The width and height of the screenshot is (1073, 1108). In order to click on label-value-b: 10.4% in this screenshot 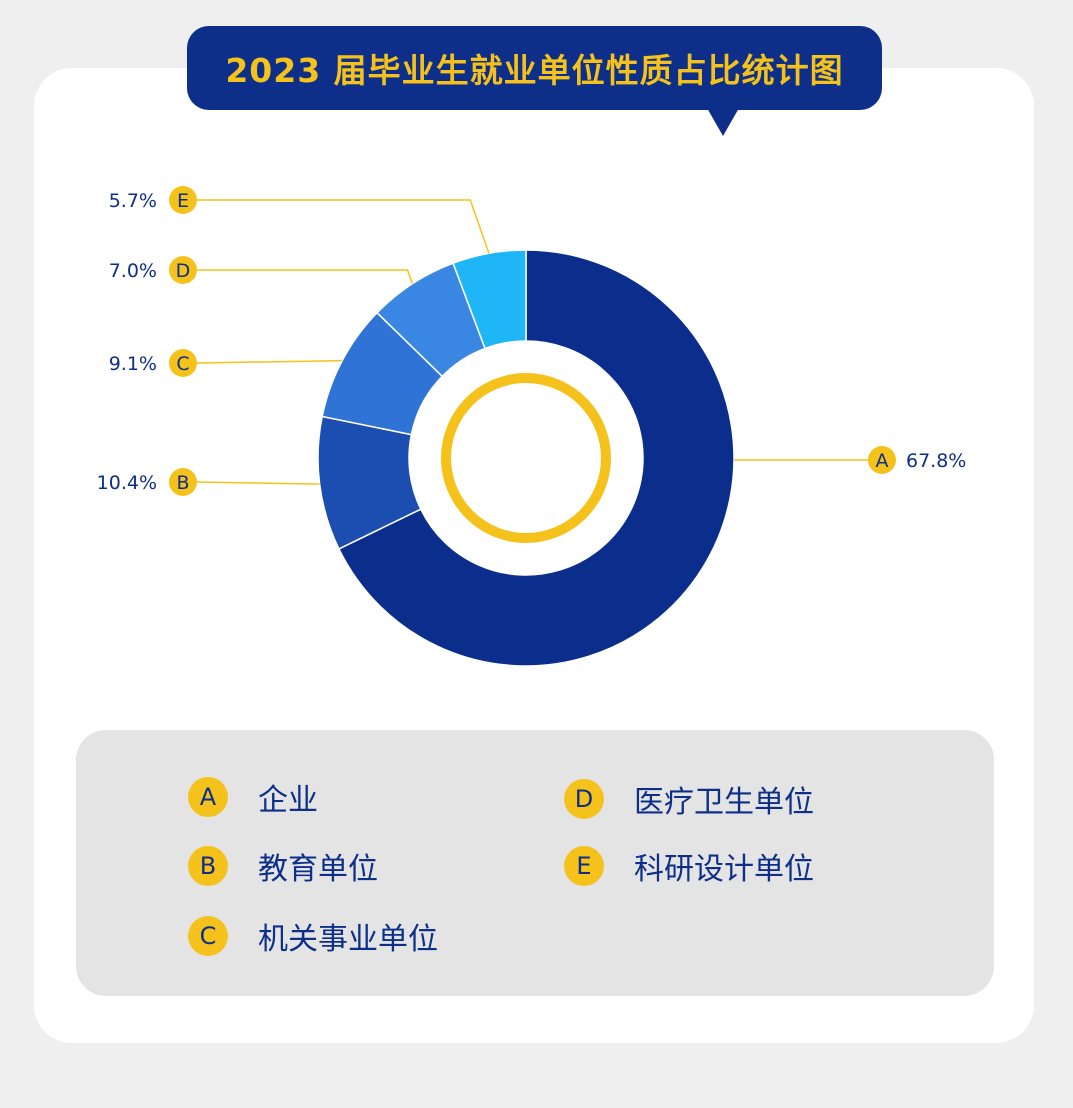, I will do `click(127, 483)`.